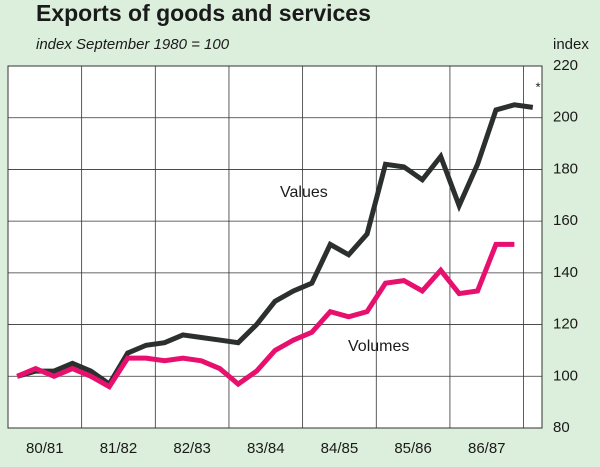  I want to click on chart-title: Exports of goods and services, so click(203, 13).